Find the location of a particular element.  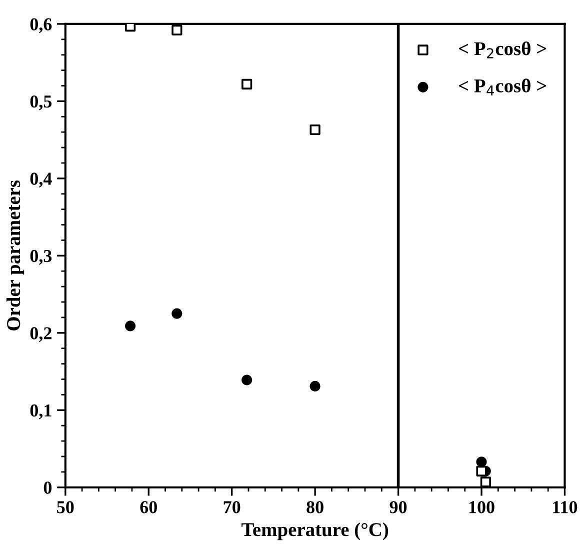

y-axis-title: Order parameters is located at coordinates (15, 255).